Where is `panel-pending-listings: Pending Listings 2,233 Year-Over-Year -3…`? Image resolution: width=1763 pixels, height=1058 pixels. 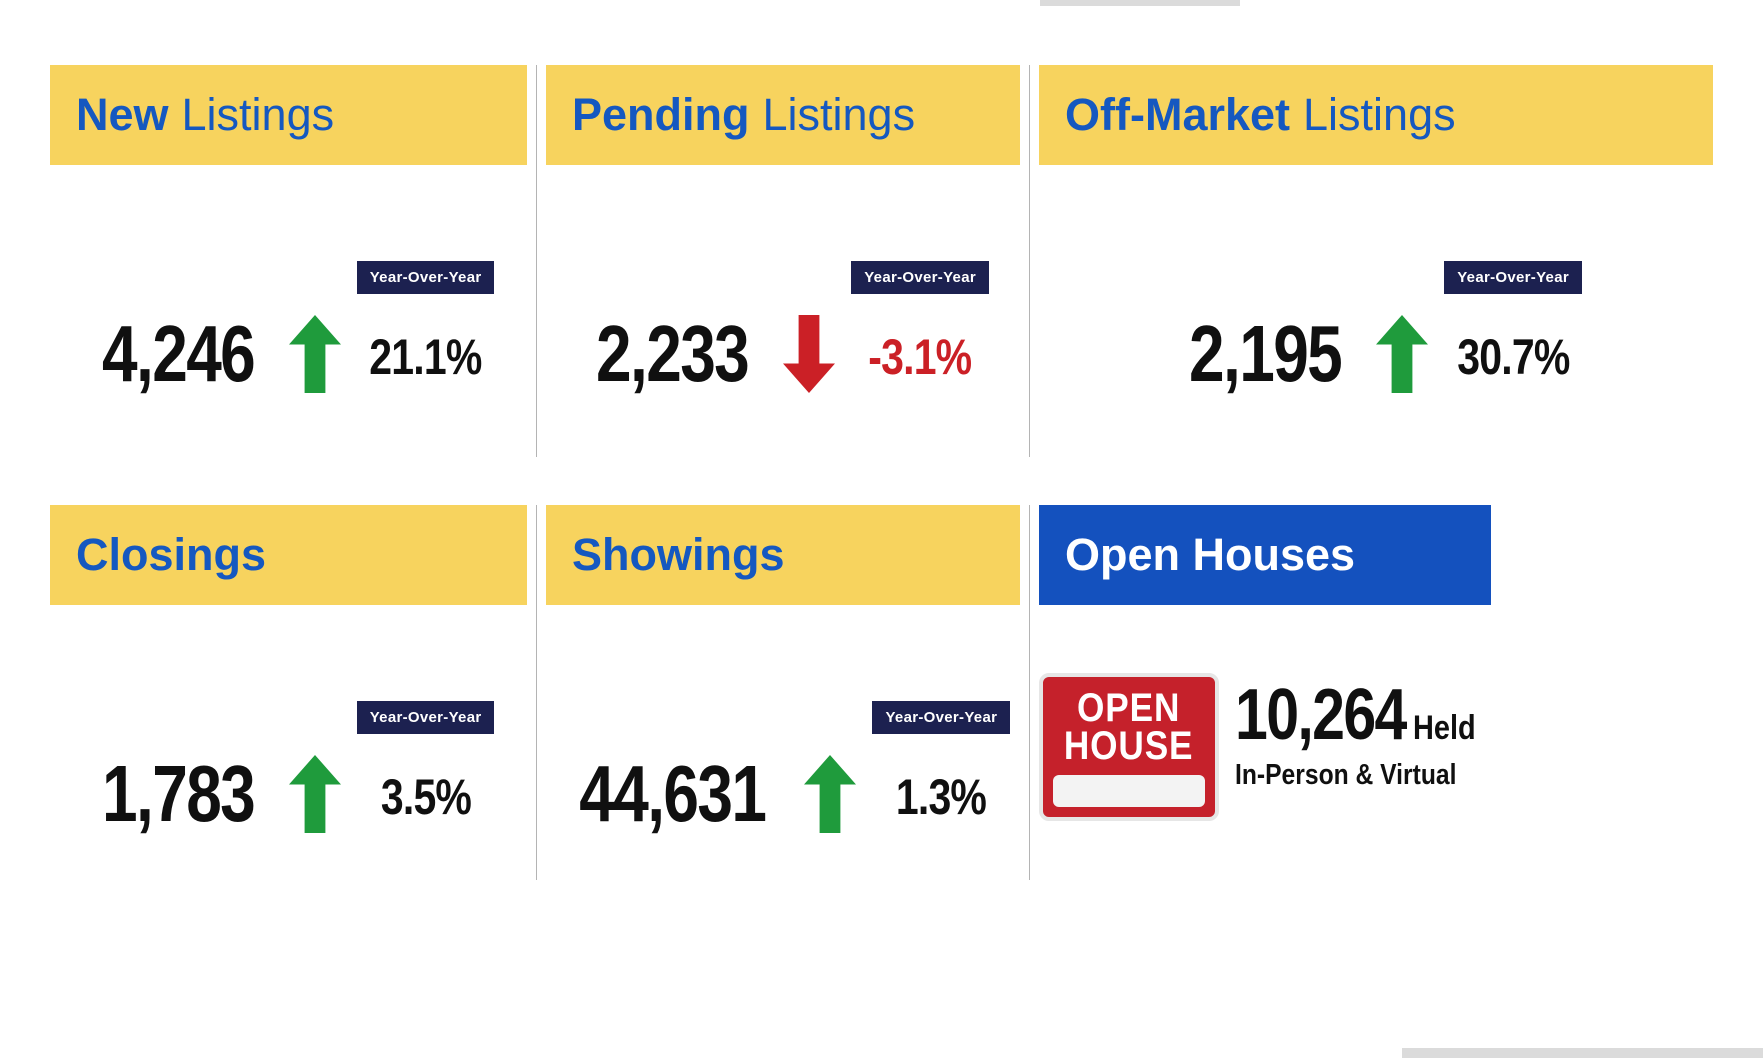 panel-pending-listings: Pending Listings 2,233 Year-Over-Year -3… is located at coordinates (782, 261).